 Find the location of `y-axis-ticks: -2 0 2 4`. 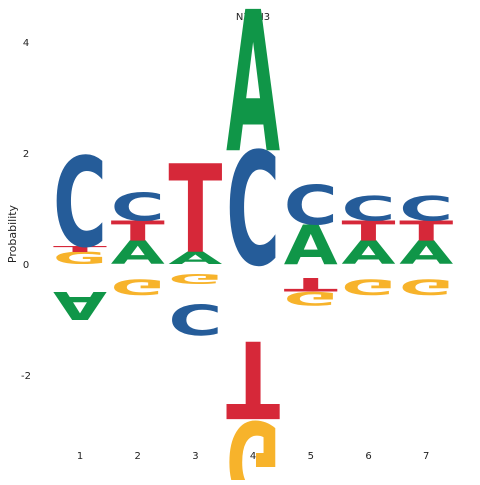

y-axis-ticks: -2 0 2 4 is located at coordinates (26, 210).